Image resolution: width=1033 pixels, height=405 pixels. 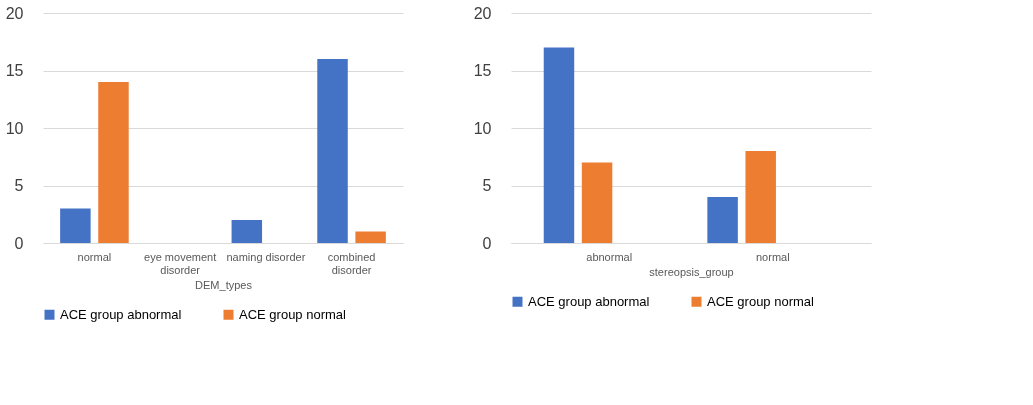 I want to click on x-tick-label: eye movement disorder, so click(x=180, y=263).